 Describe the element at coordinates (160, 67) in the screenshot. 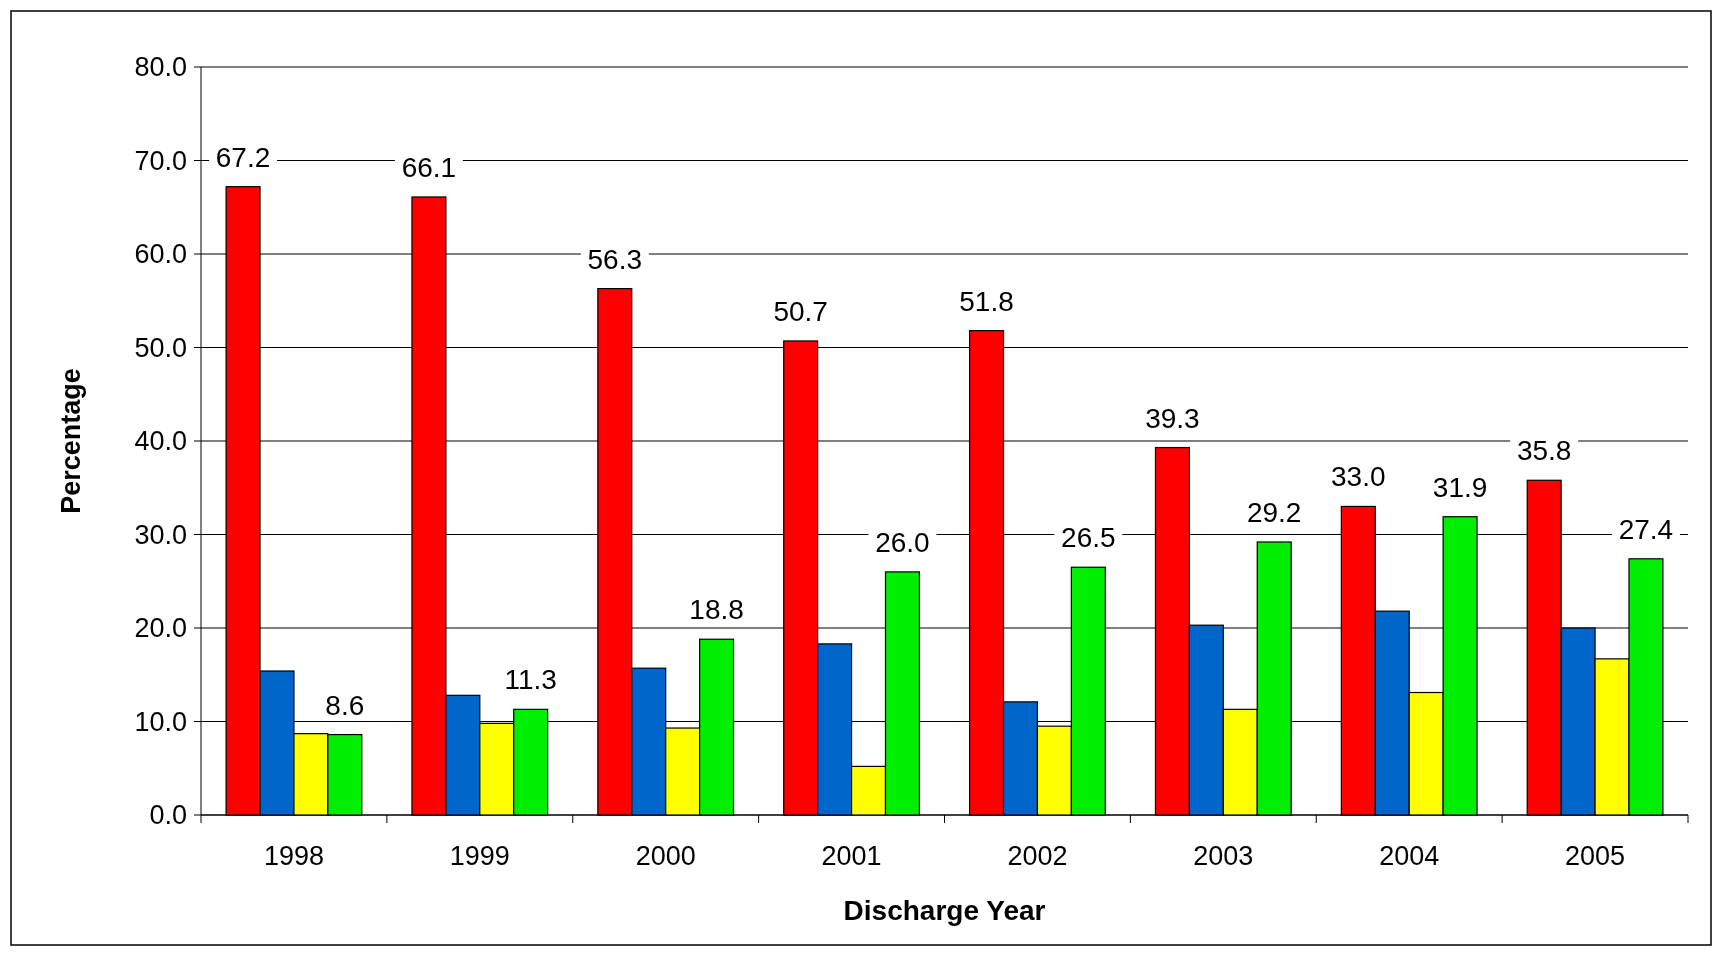

I see `y-tick-label: 80.0` at that location.